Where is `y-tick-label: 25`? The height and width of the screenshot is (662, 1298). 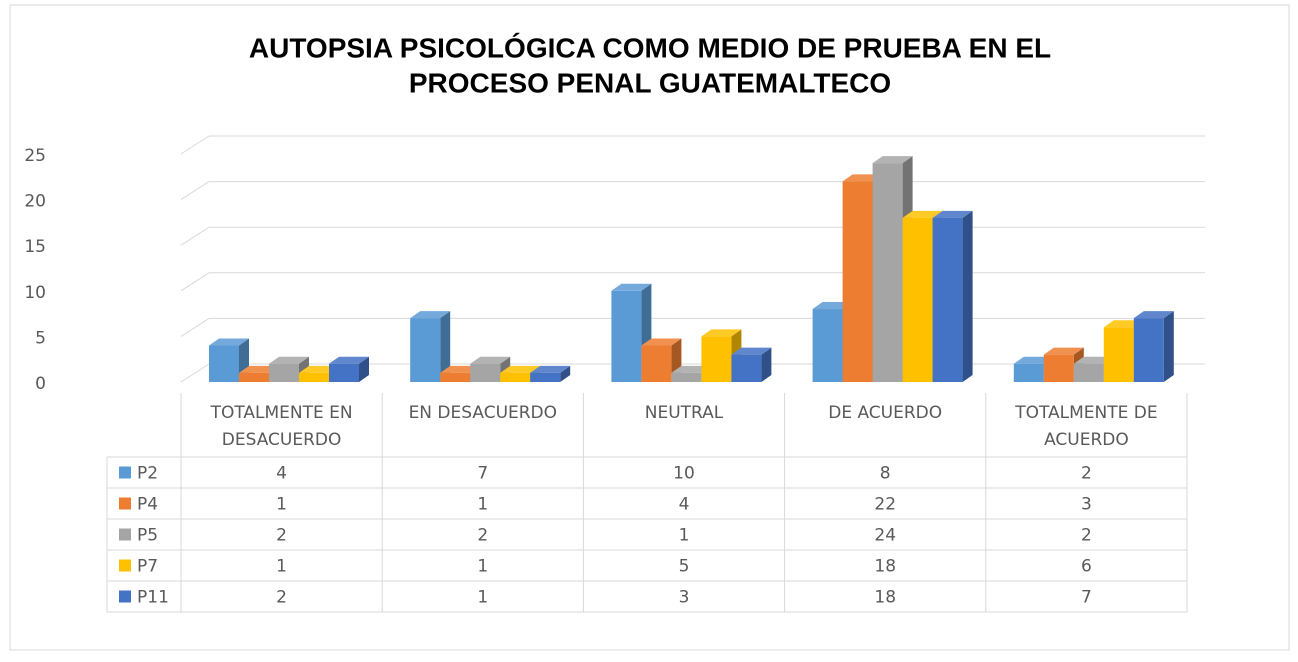 y-tick-label: 25 is located at coordinates (35, 156).